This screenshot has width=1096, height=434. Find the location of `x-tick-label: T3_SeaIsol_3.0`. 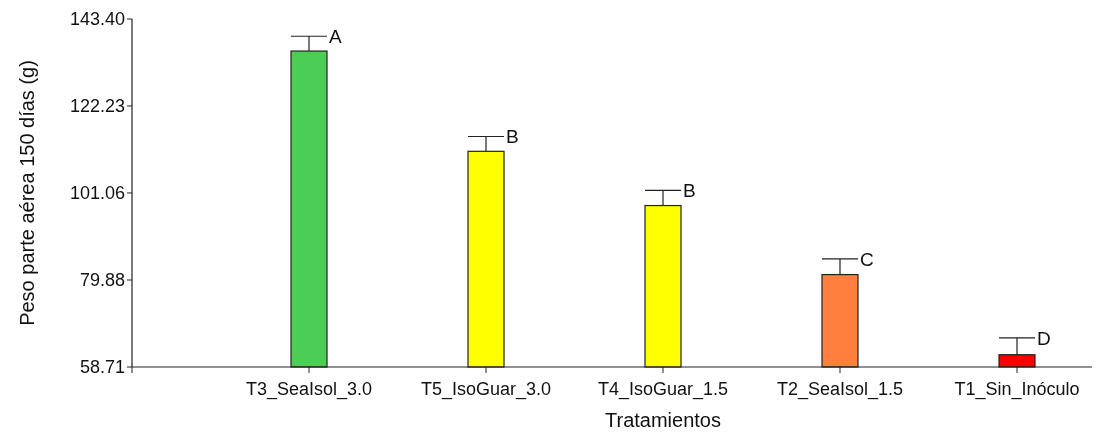

x-tick-label: T3_SeaIsol_3.0 is located at coordinates (309, 389).